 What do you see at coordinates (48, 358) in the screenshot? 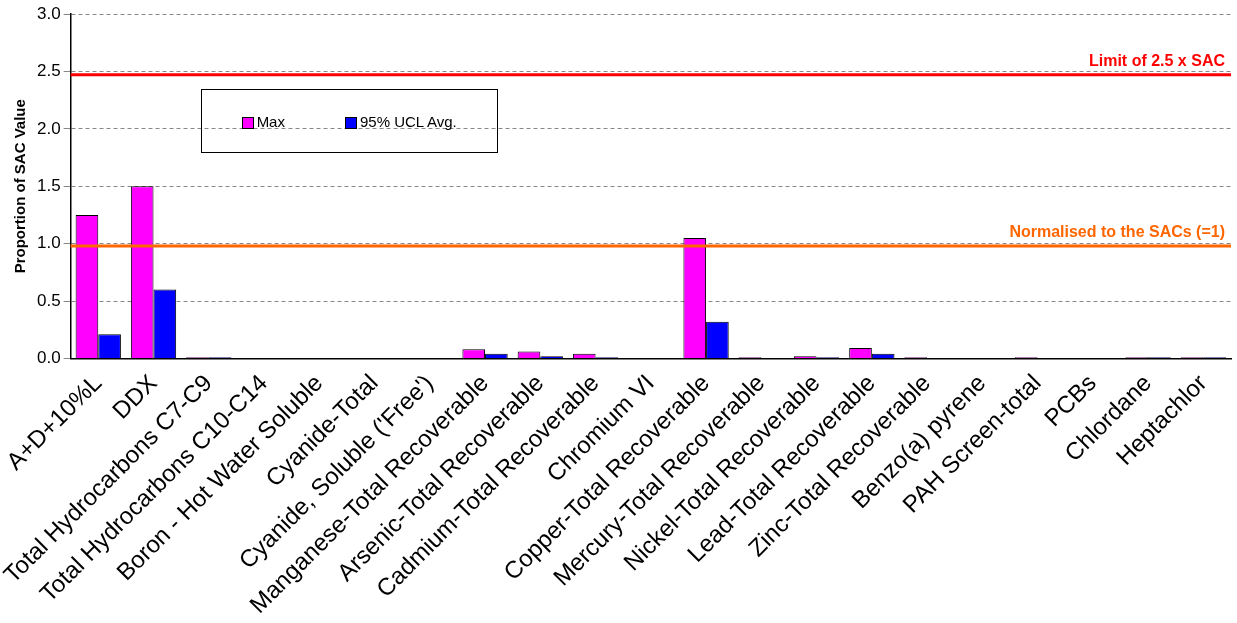
I see `y-tick-label: 0.0` at bounding box center [48, 358].